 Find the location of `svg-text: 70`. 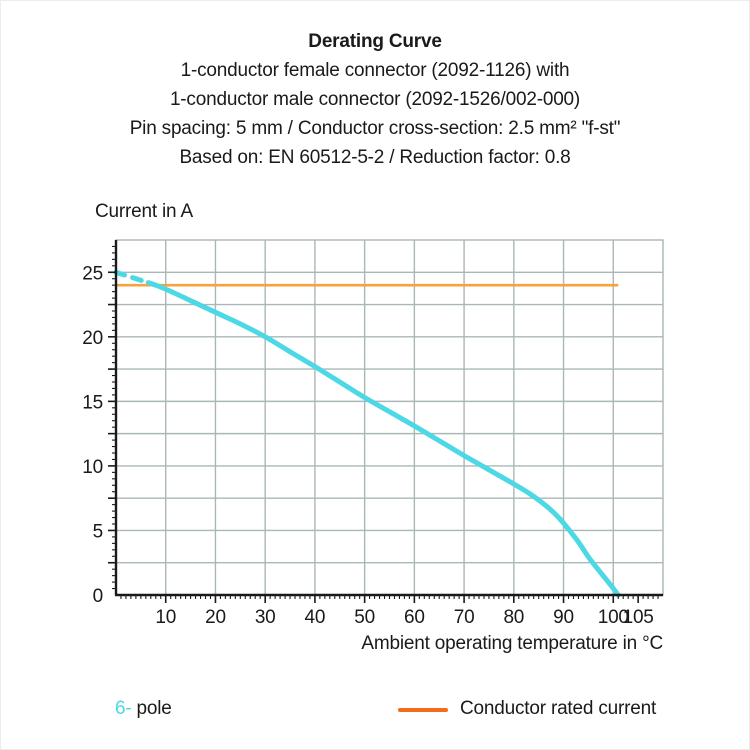

svg-text: 70 is located at coordinates (464, 617).